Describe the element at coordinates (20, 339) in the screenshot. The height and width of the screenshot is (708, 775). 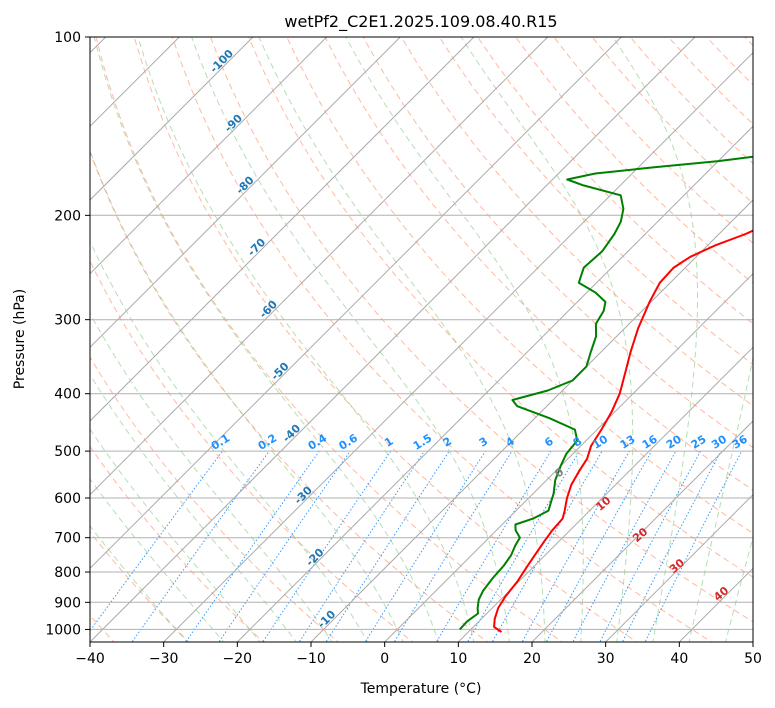
I see `y-axis-label: Pressure (hPa)` at that location.